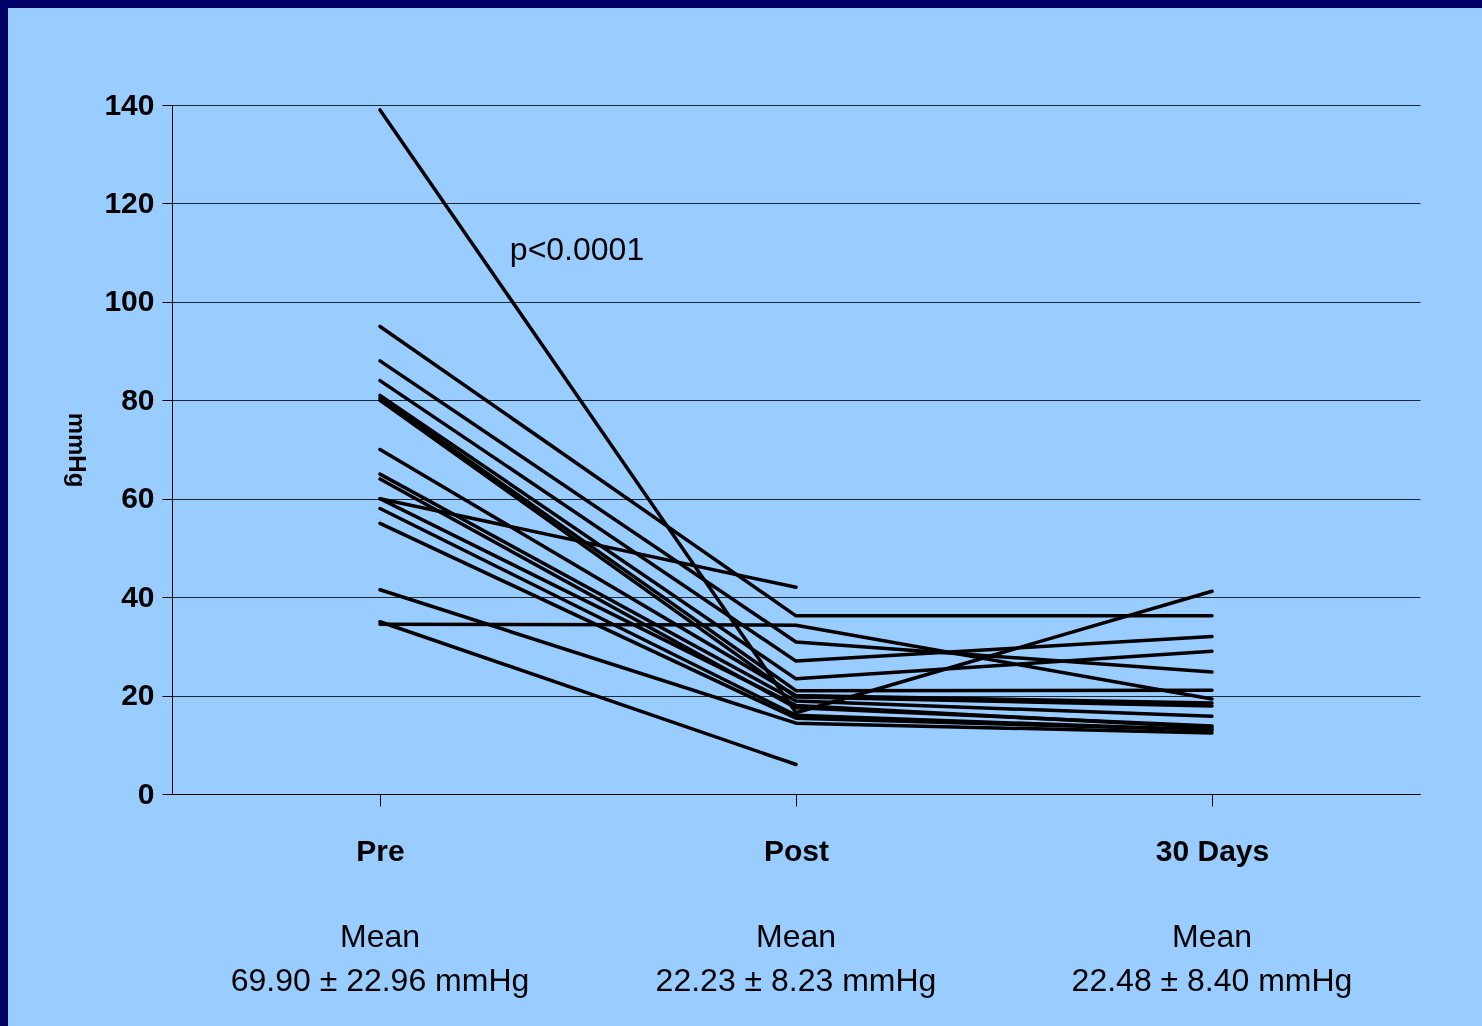  I want to click on y-axis-title: mmHg, so click(78, 450).